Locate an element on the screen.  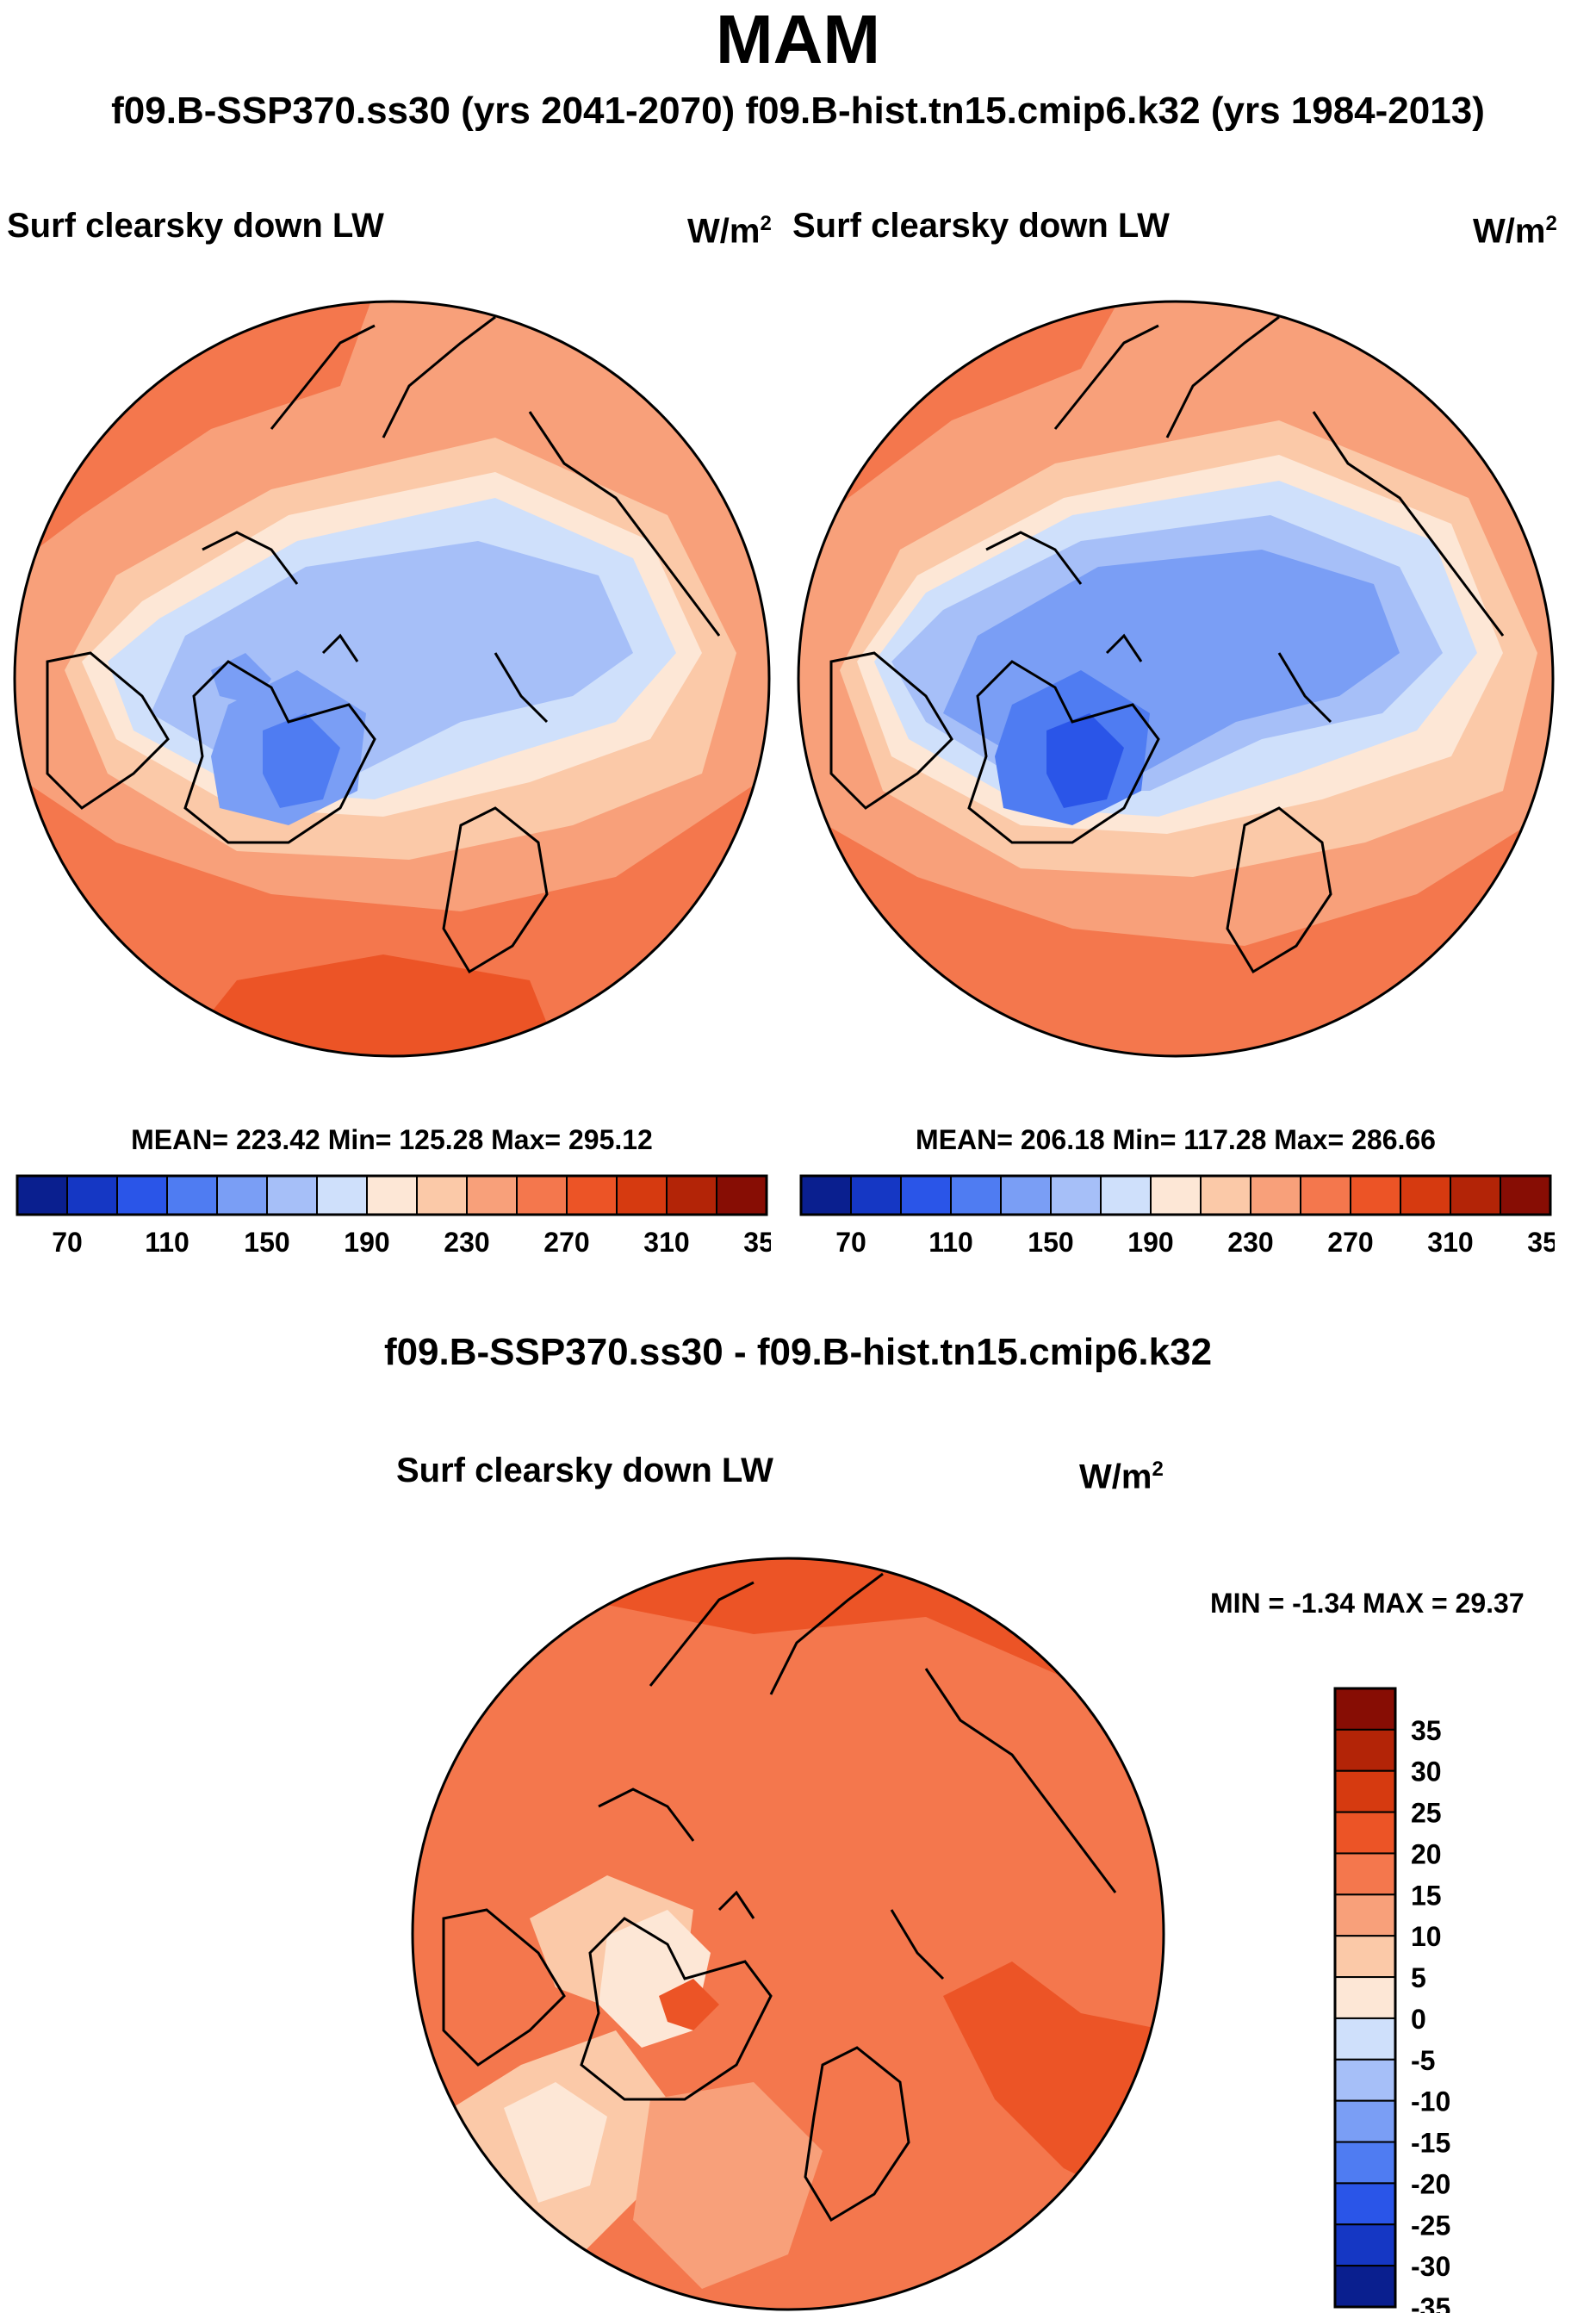
diff-colorbar-tick-label: 5 is located at coordinates (1418, 1978).